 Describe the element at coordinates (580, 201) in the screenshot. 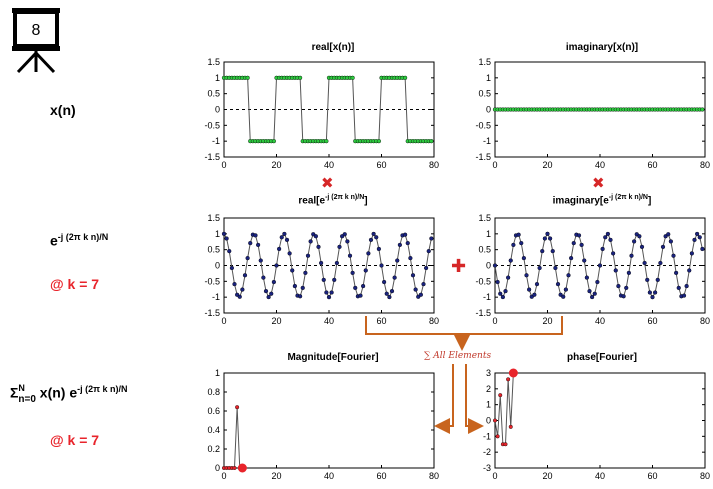

I see `imag-e-title-base: imaginary[e` at that location.